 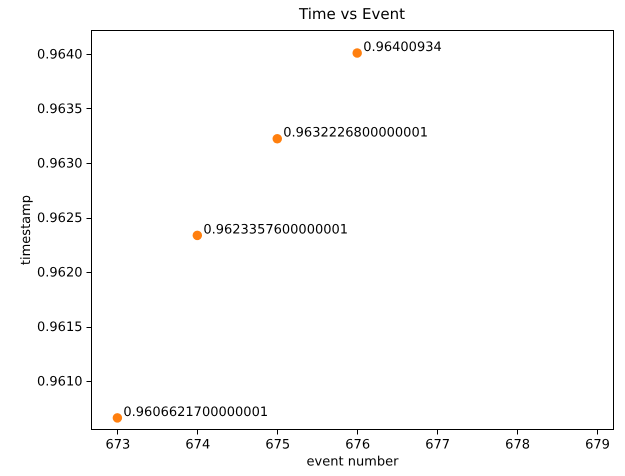 I want to click on data-label: 0.9606621700000001, so click(x=195, y=412).